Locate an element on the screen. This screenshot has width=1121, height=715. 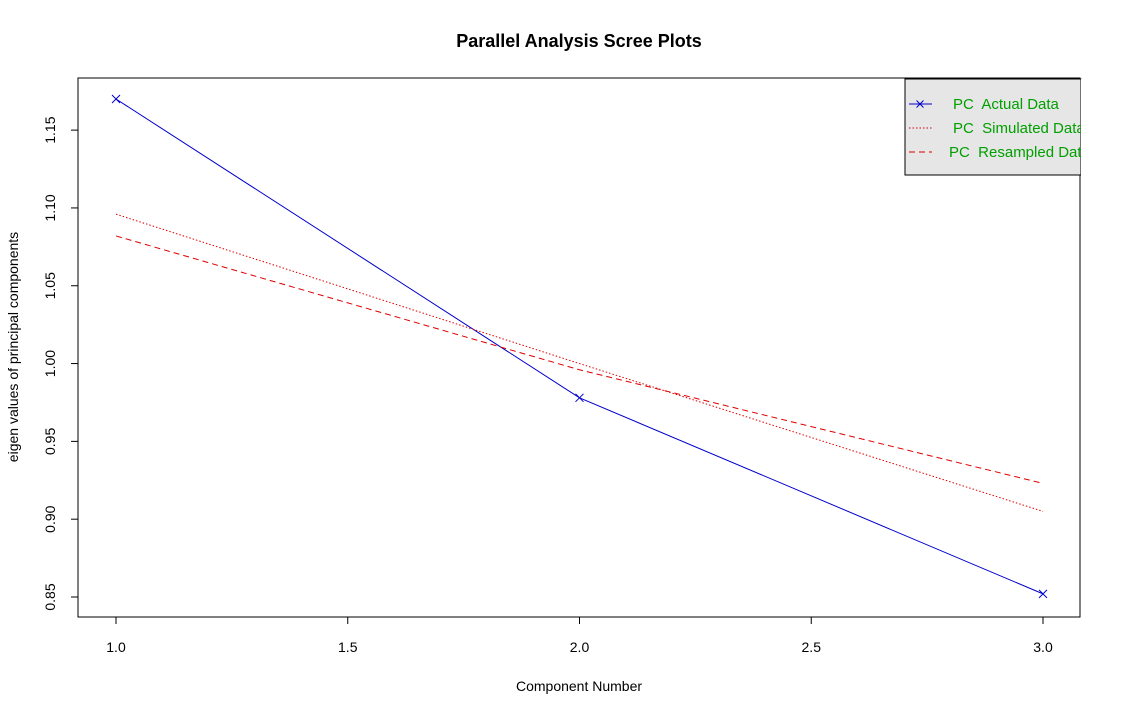
x-axis-title: Component Number is located at coordinates (579, 686).